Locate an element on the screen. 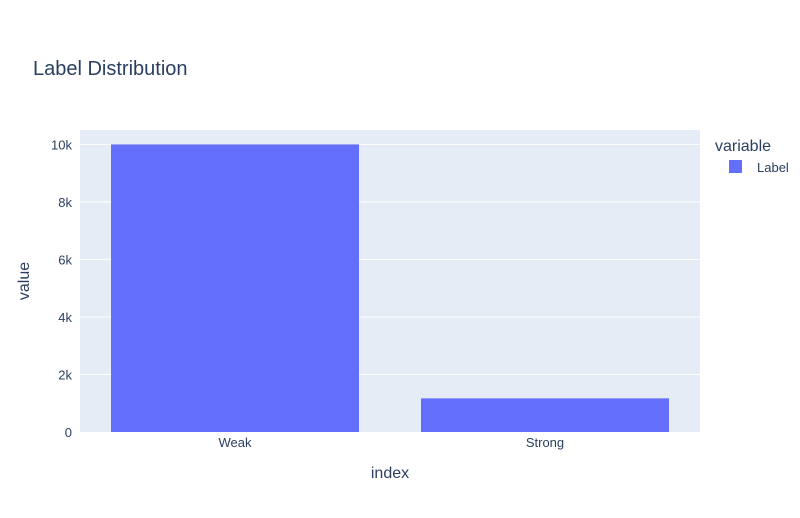 The width and height of the screenshot is (800, 518). legend-swatch is located at coordinates (735, 166).